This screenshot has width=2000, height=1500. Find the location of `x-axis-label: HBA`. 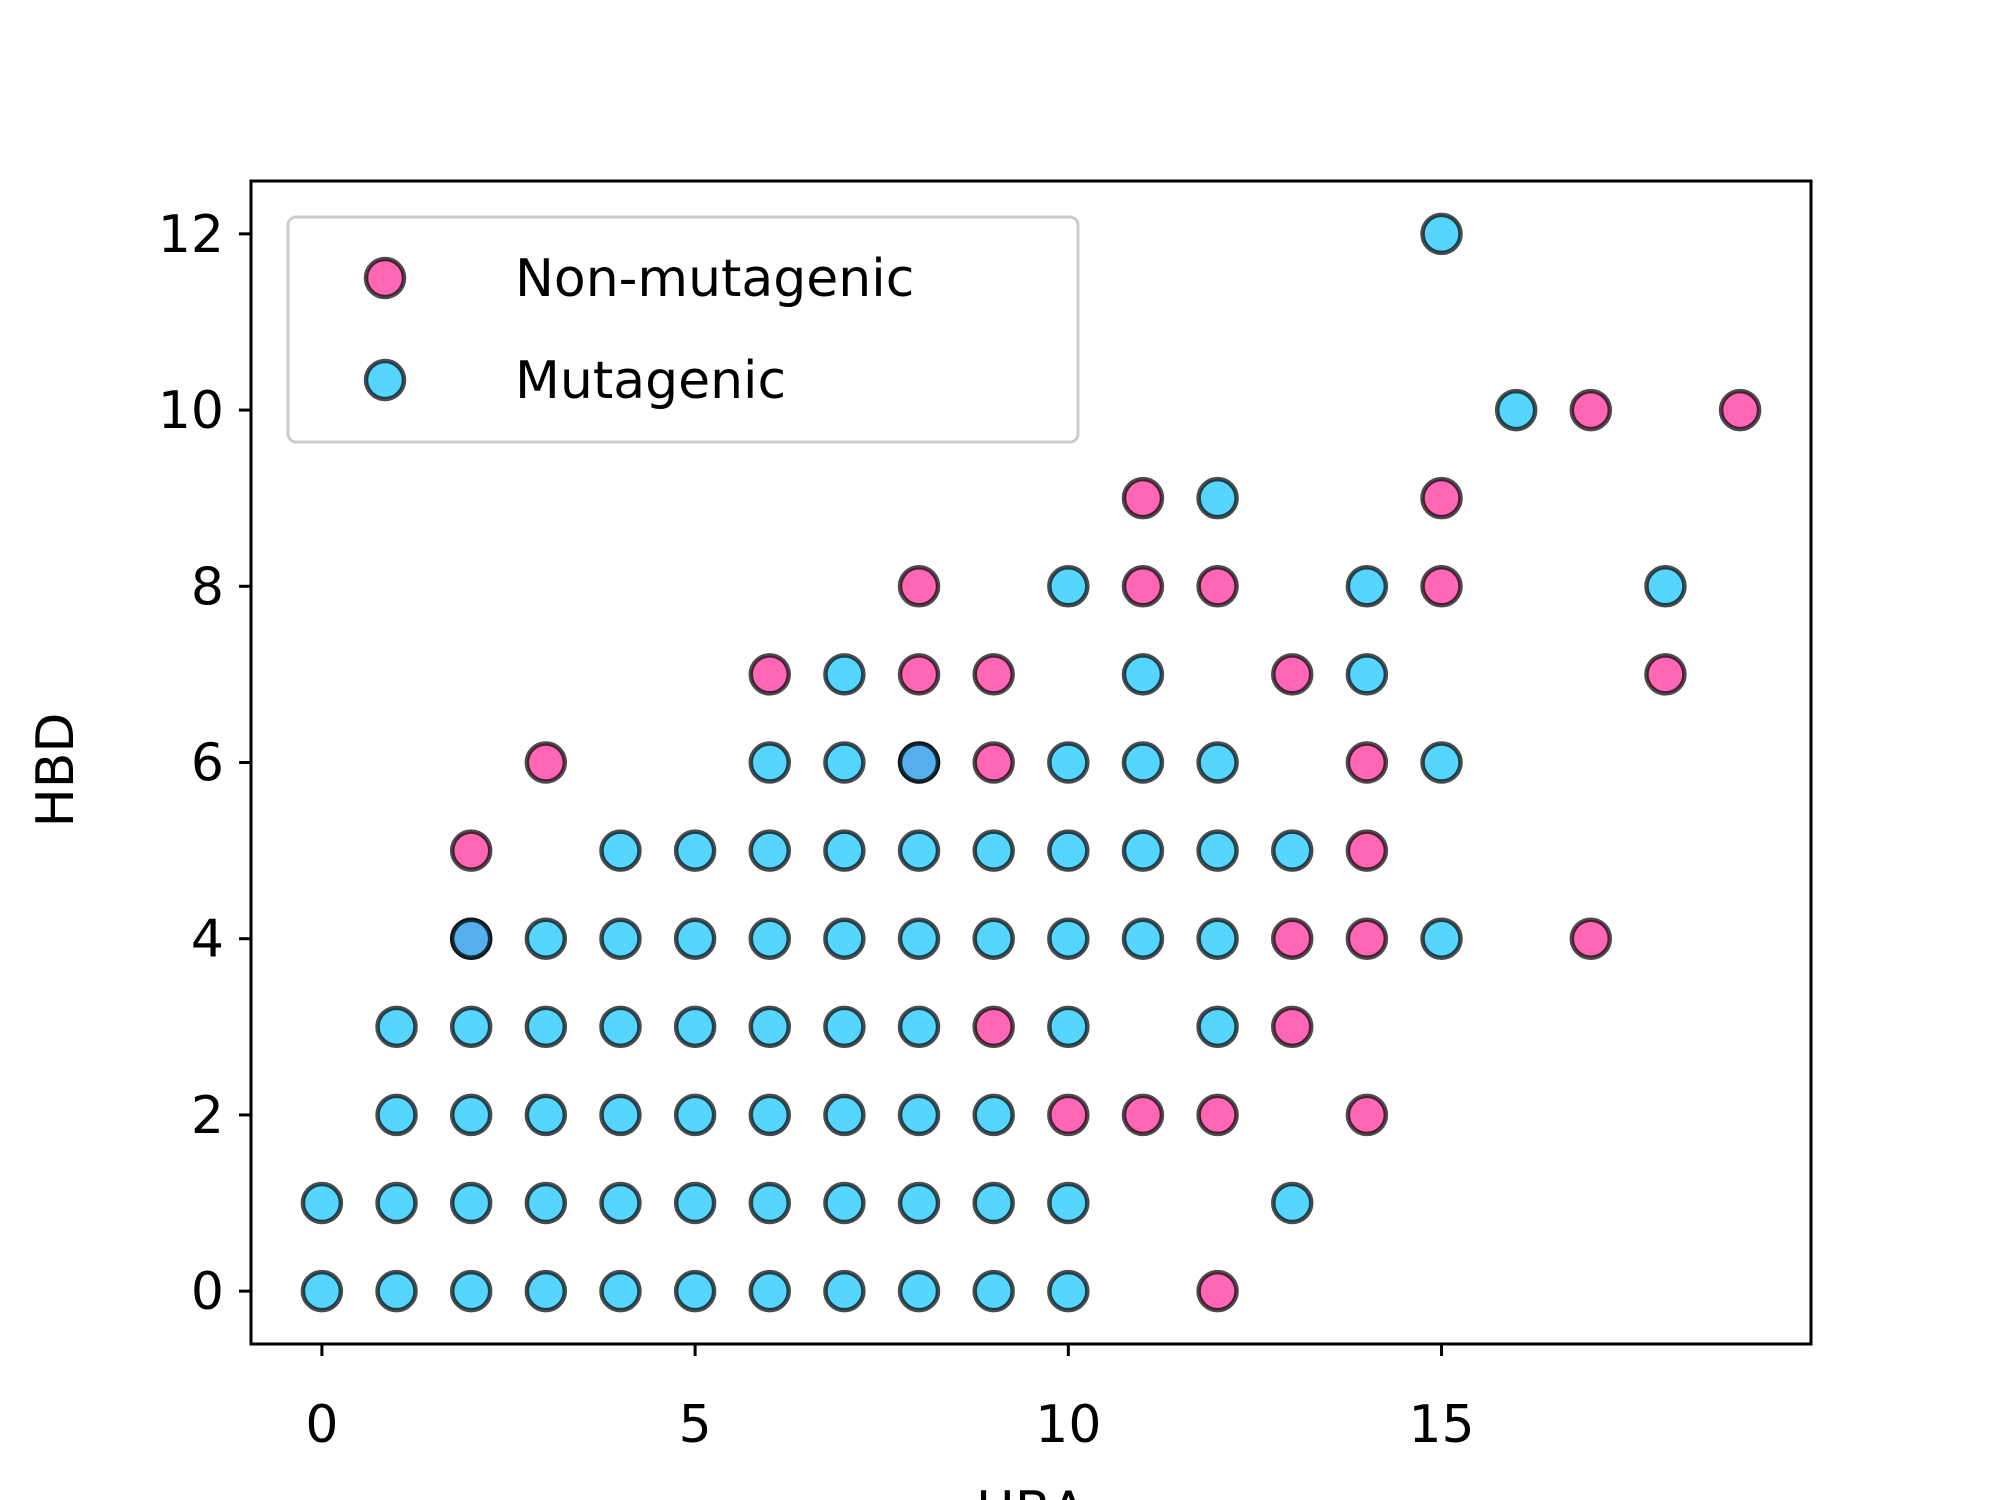

x-axis-label: HBA is located at coordinates (1031, 1490).